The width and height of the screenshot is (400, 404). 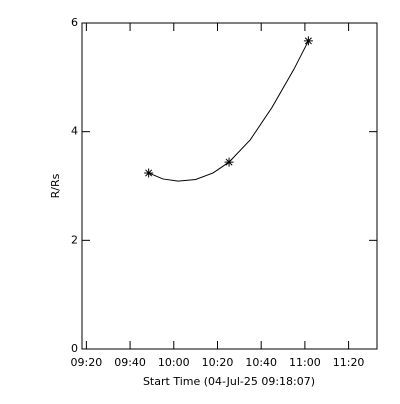 What do you see at coordinates (261, 362) in the screenshot?
I see `x-tick-label: 10:40` at bounding box center [261, 362].